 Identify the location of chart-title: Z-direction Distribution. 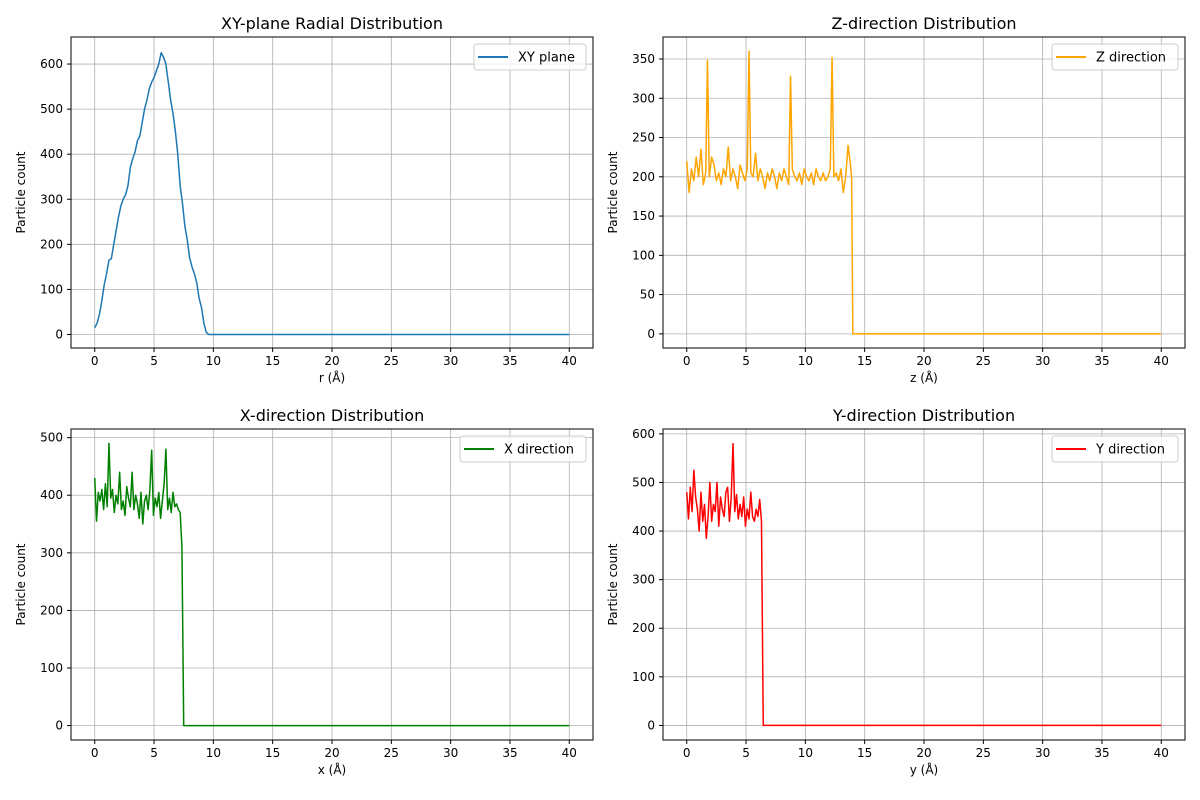
(924, 23).